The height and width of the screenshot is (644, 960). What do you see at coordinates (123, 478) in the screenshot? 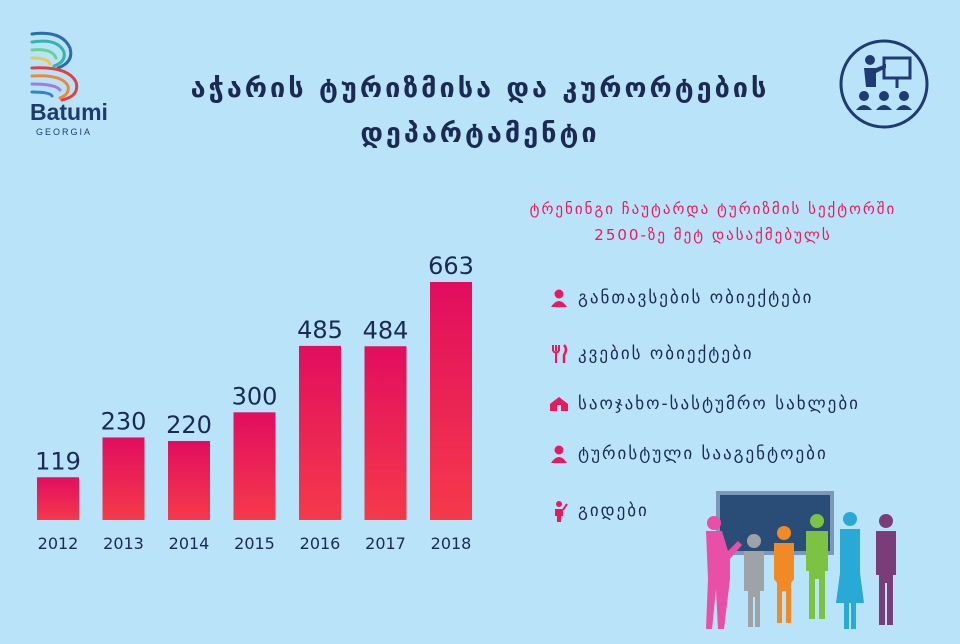
I see `bar-2013` at bounding box center [123, 478].